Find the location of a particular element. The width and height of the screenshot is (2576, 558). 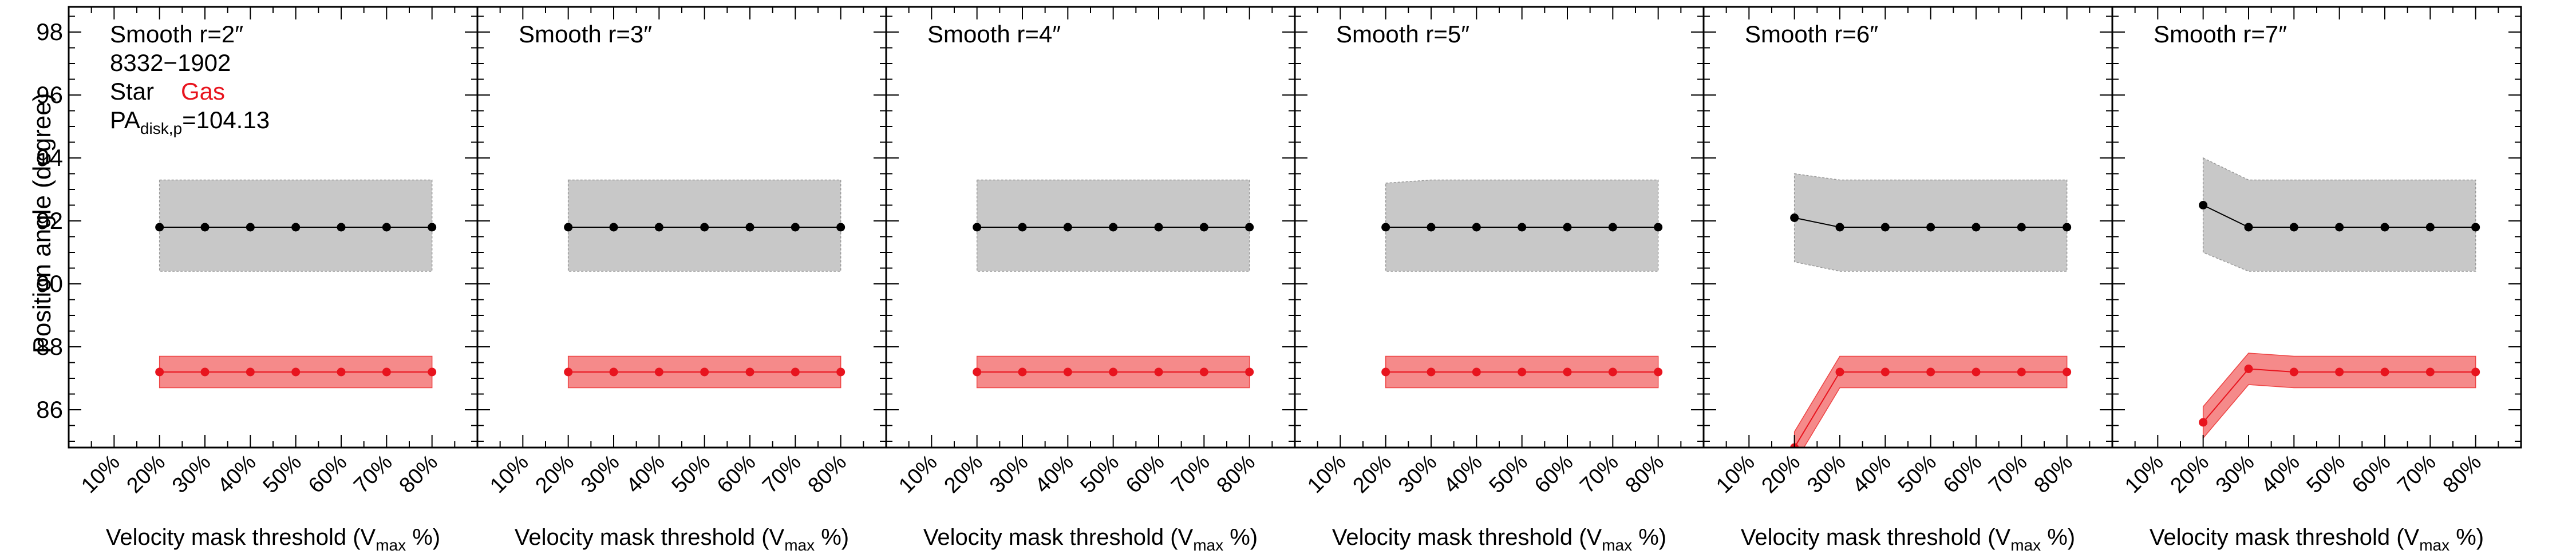

y-tick-label: 96 is located at coordinates (49, 94).